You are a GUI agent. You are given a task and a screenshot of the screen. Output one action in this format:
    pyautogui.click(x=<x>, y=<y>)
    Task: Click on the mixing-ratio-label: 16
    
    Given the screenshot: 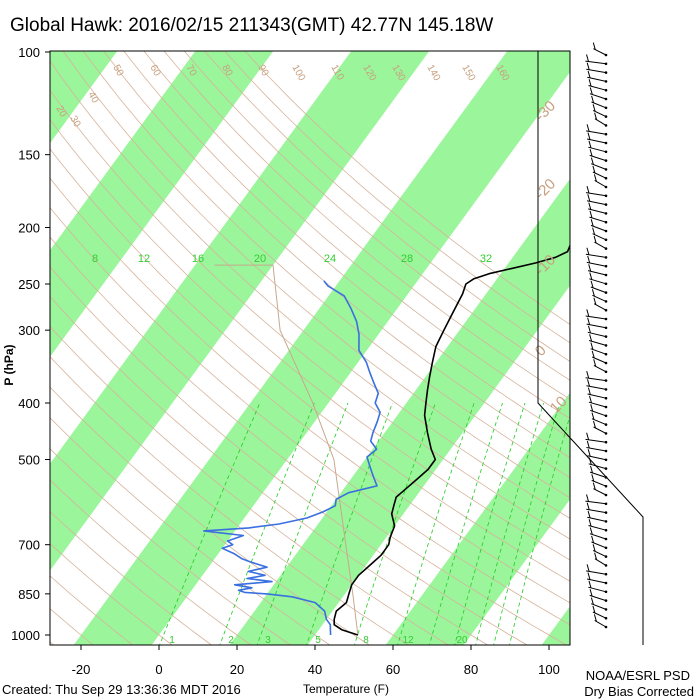 What is the action you would take?
    pyautogui.click(x=198, y=259)
    